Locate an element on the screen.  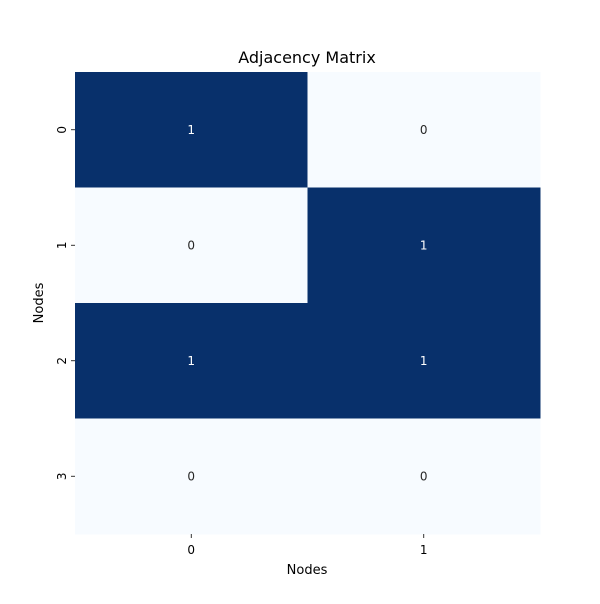
y-tick-label-3: 3 is located at coordinates (62, 476).